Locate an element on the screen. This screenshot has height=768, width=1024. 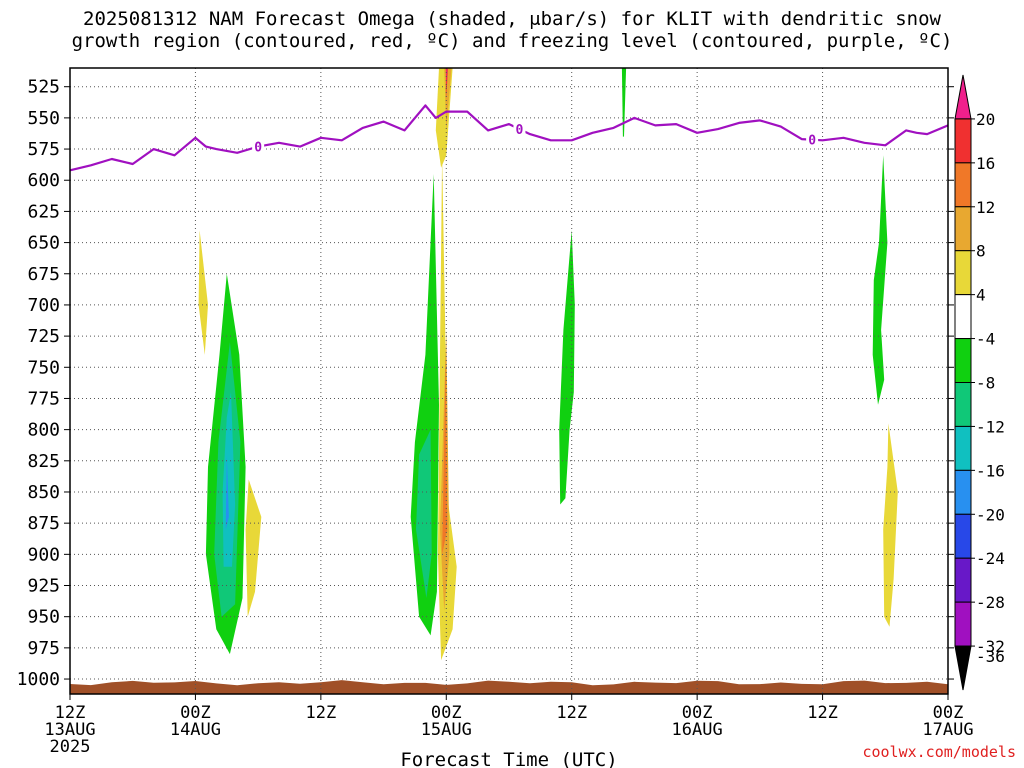
y-tick-label-575: 575 is located at coordinates (43, 149).